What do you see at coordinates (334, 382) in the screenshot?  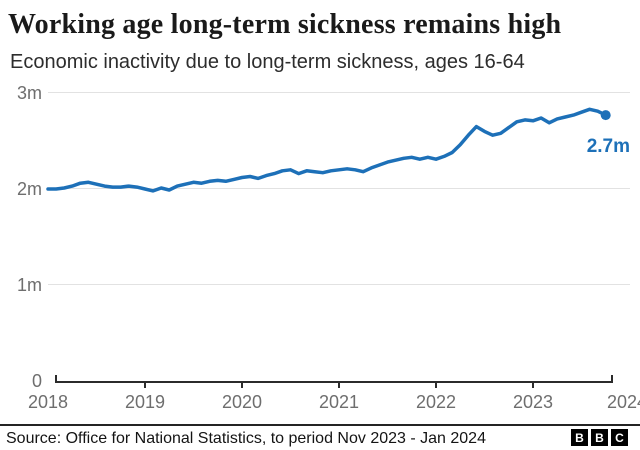 I see `x-axis-baseline` at bounding box center [334, 382].